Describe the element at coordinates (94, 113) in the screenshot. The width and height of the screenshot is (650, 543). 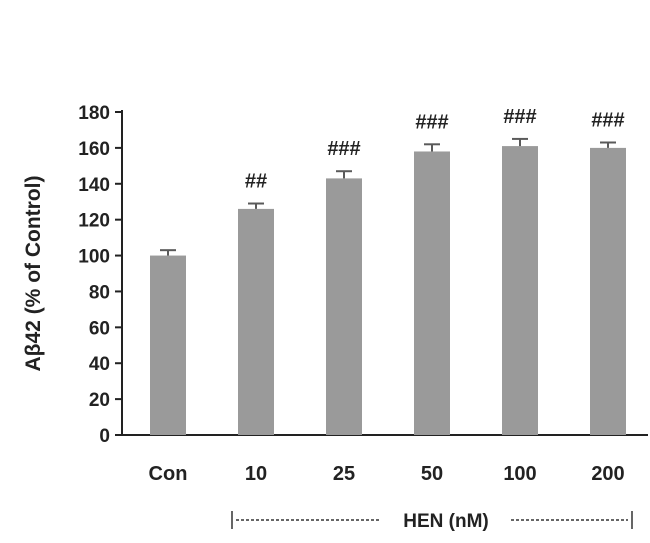
I see `y-tick-label: 180` at that location.